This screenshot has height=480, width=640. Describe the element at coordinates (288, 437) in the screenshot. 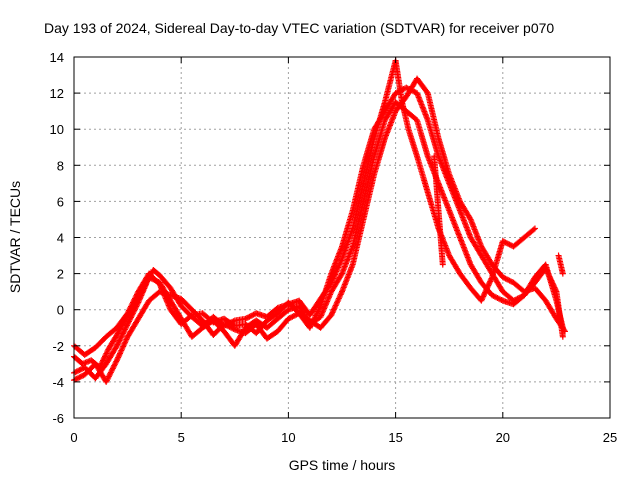

I see `x-tick-label: 10` at that location.